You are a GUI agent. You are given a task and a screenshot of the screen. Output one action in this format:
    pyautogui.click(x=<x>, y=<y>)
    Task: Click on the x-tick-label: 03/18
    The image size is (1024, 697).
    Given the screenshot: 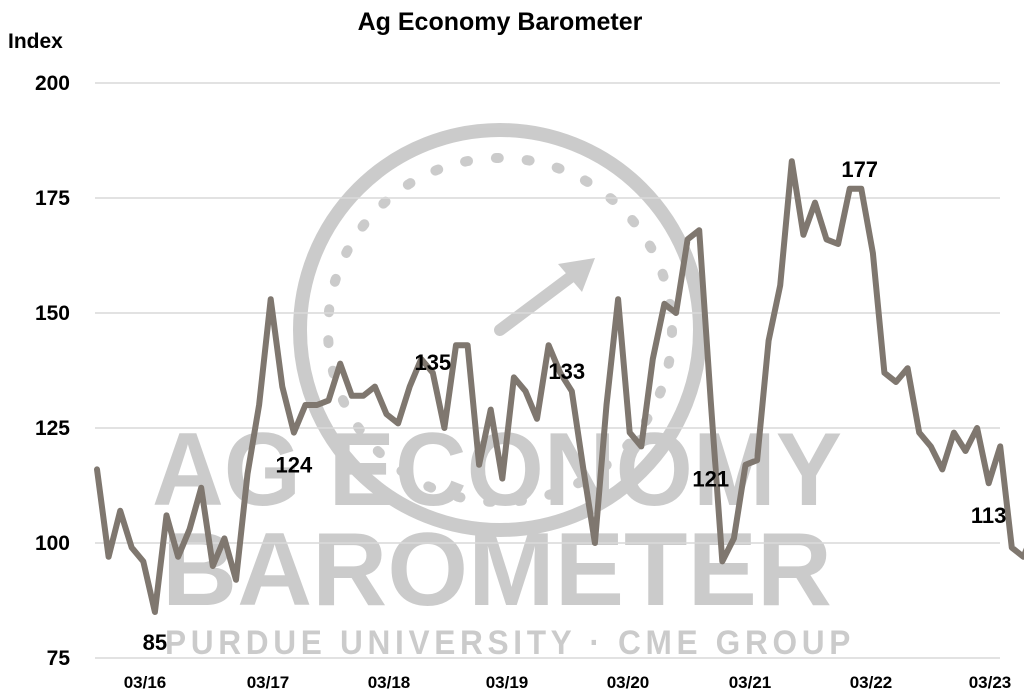 What is the action you would take?
    pyautogui.click(x=389, y=682)
    